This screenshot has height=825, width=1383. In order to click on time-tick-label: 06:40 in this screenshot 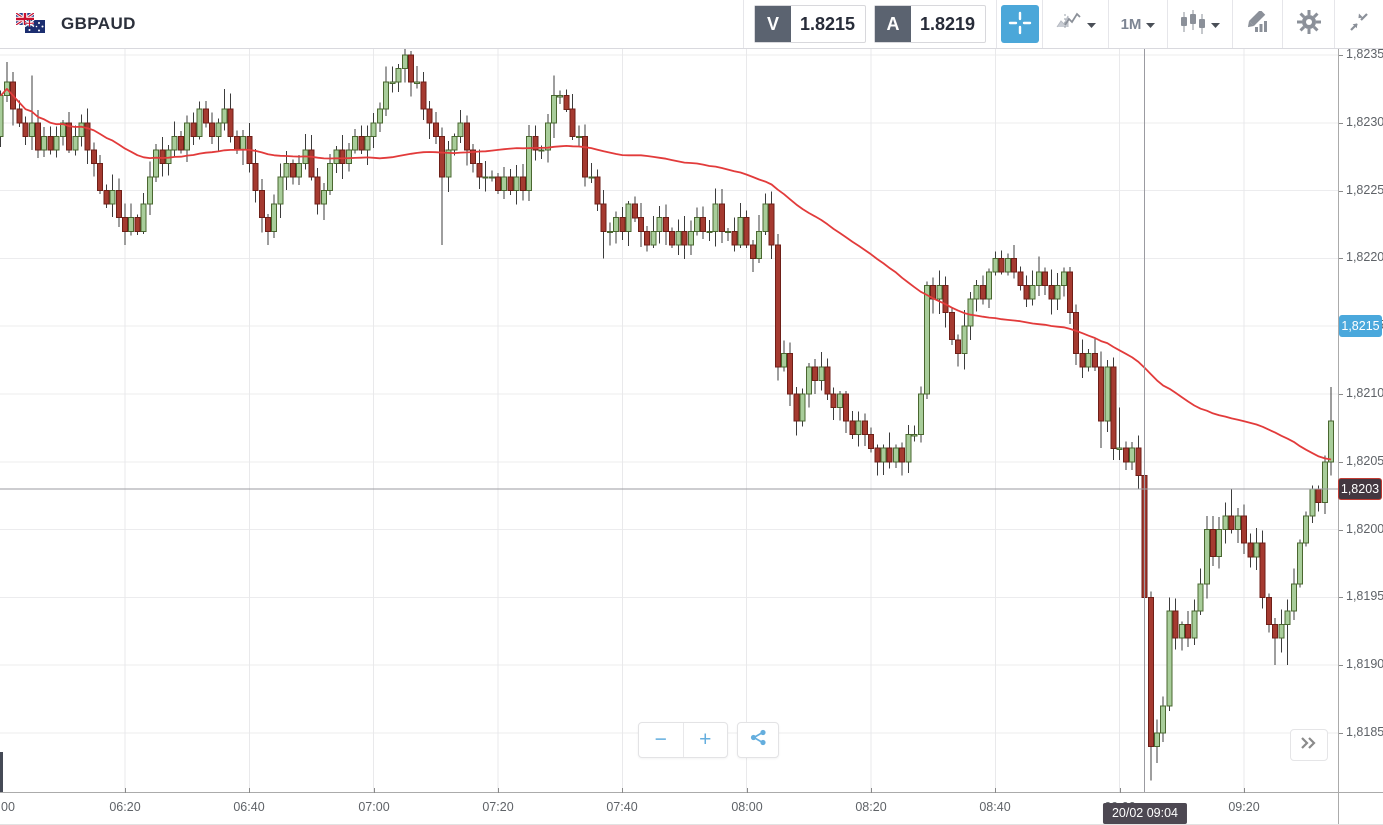, I will do `click(249, 807)`.